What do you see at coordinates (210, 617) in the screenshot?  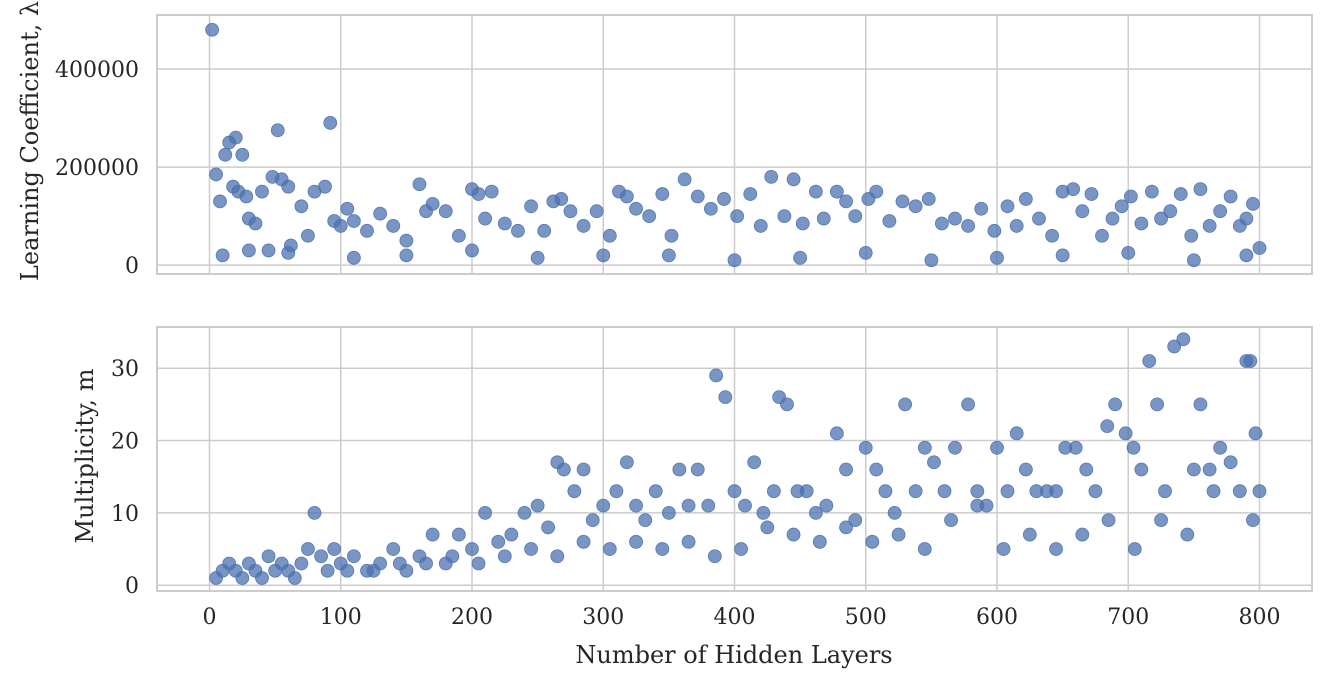 I see `bottom-x-tick-label: 0` at bounding box center [210, 617].